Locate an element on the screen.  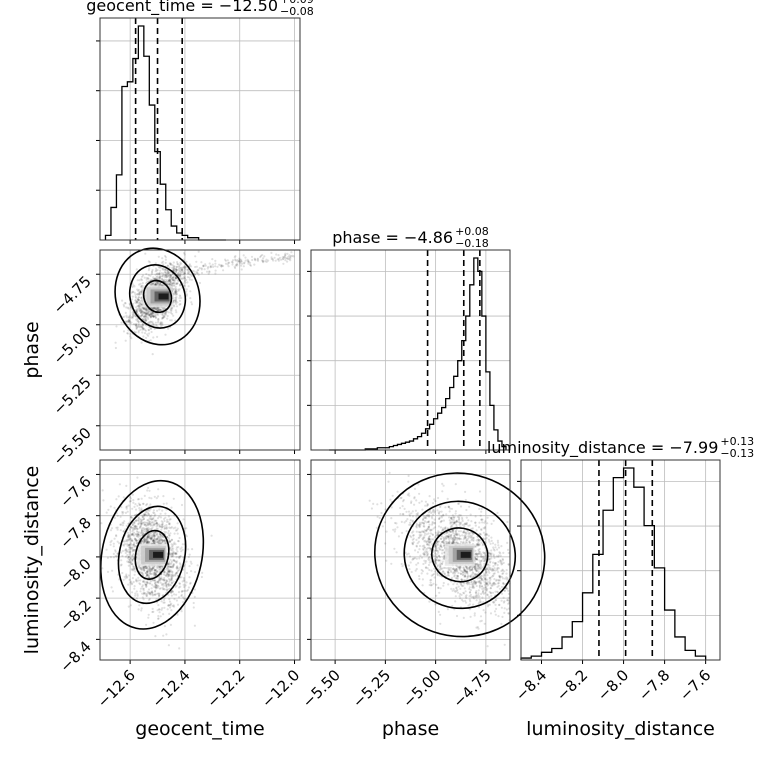
density-cell is located at coordinates (158, 554).